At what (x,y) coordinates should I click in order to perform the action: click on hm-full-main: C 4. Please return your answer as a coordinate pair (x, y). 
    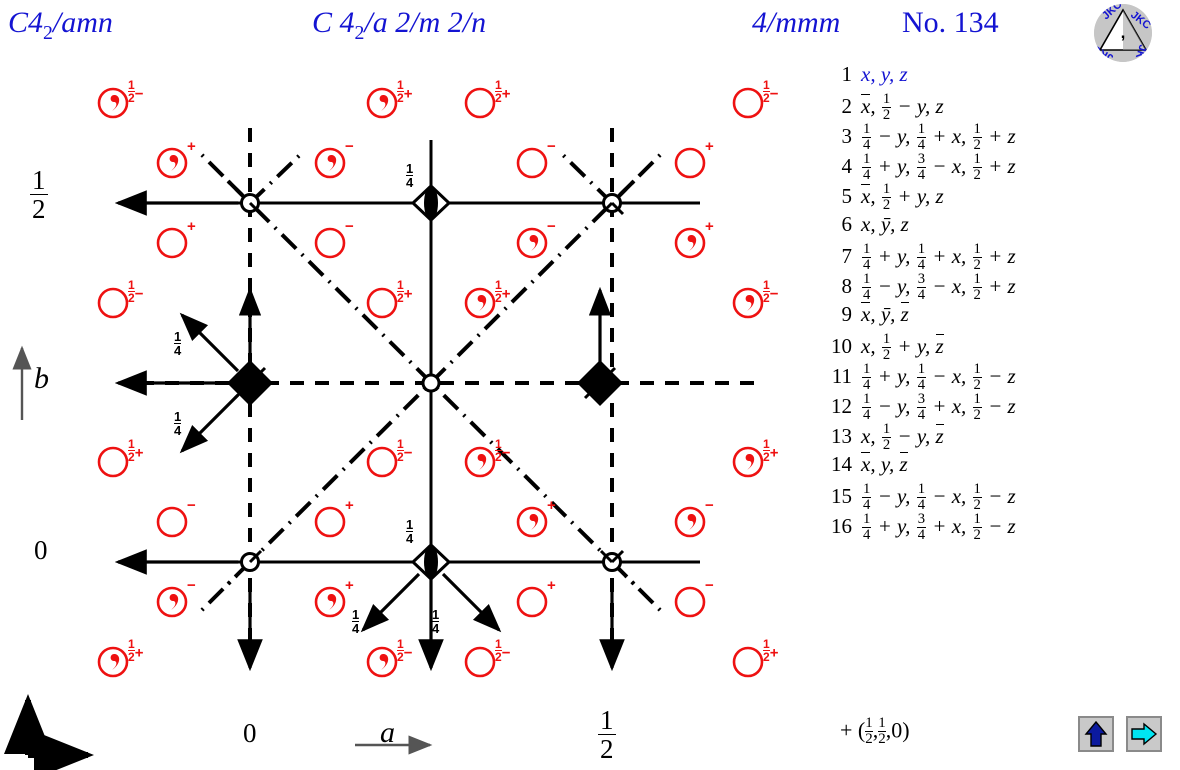
    Looking at the image, I should click on (333, 22).